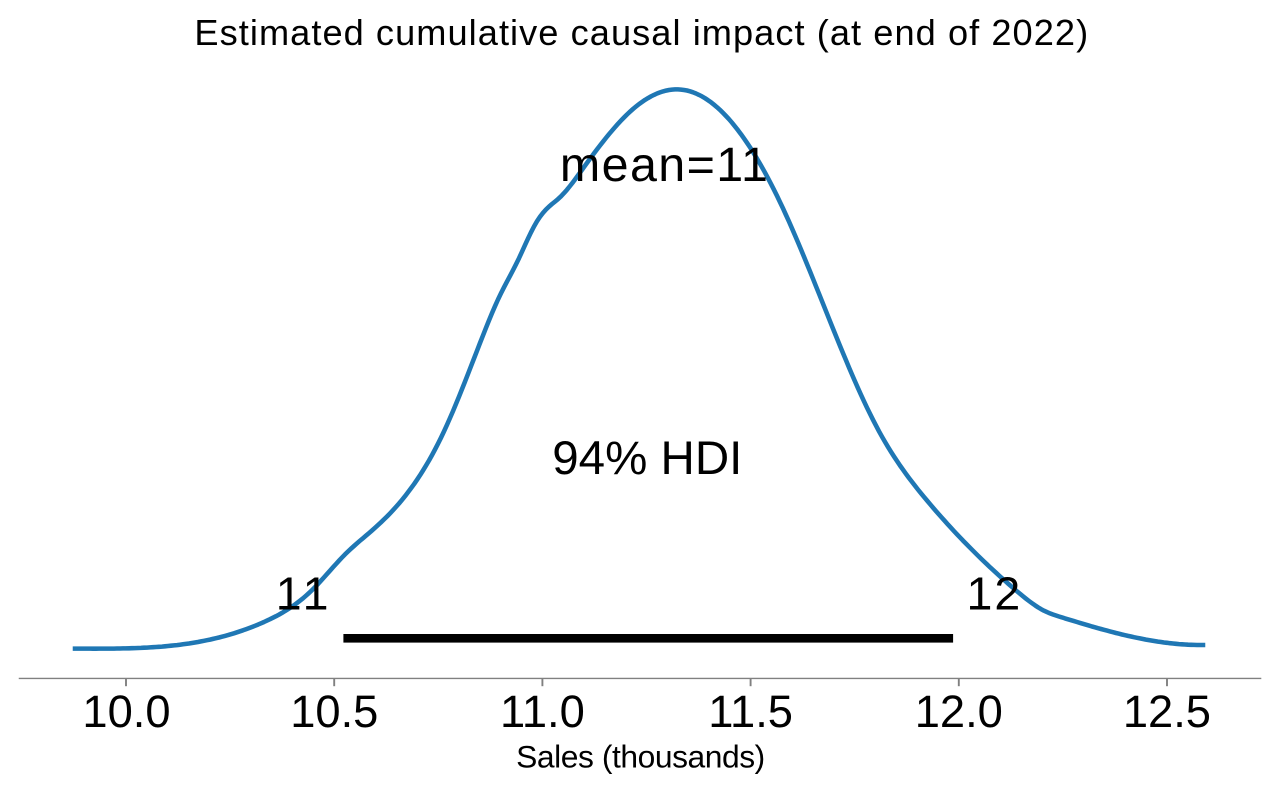  I want to click on svg-text: 10.0, so click(126, 711).